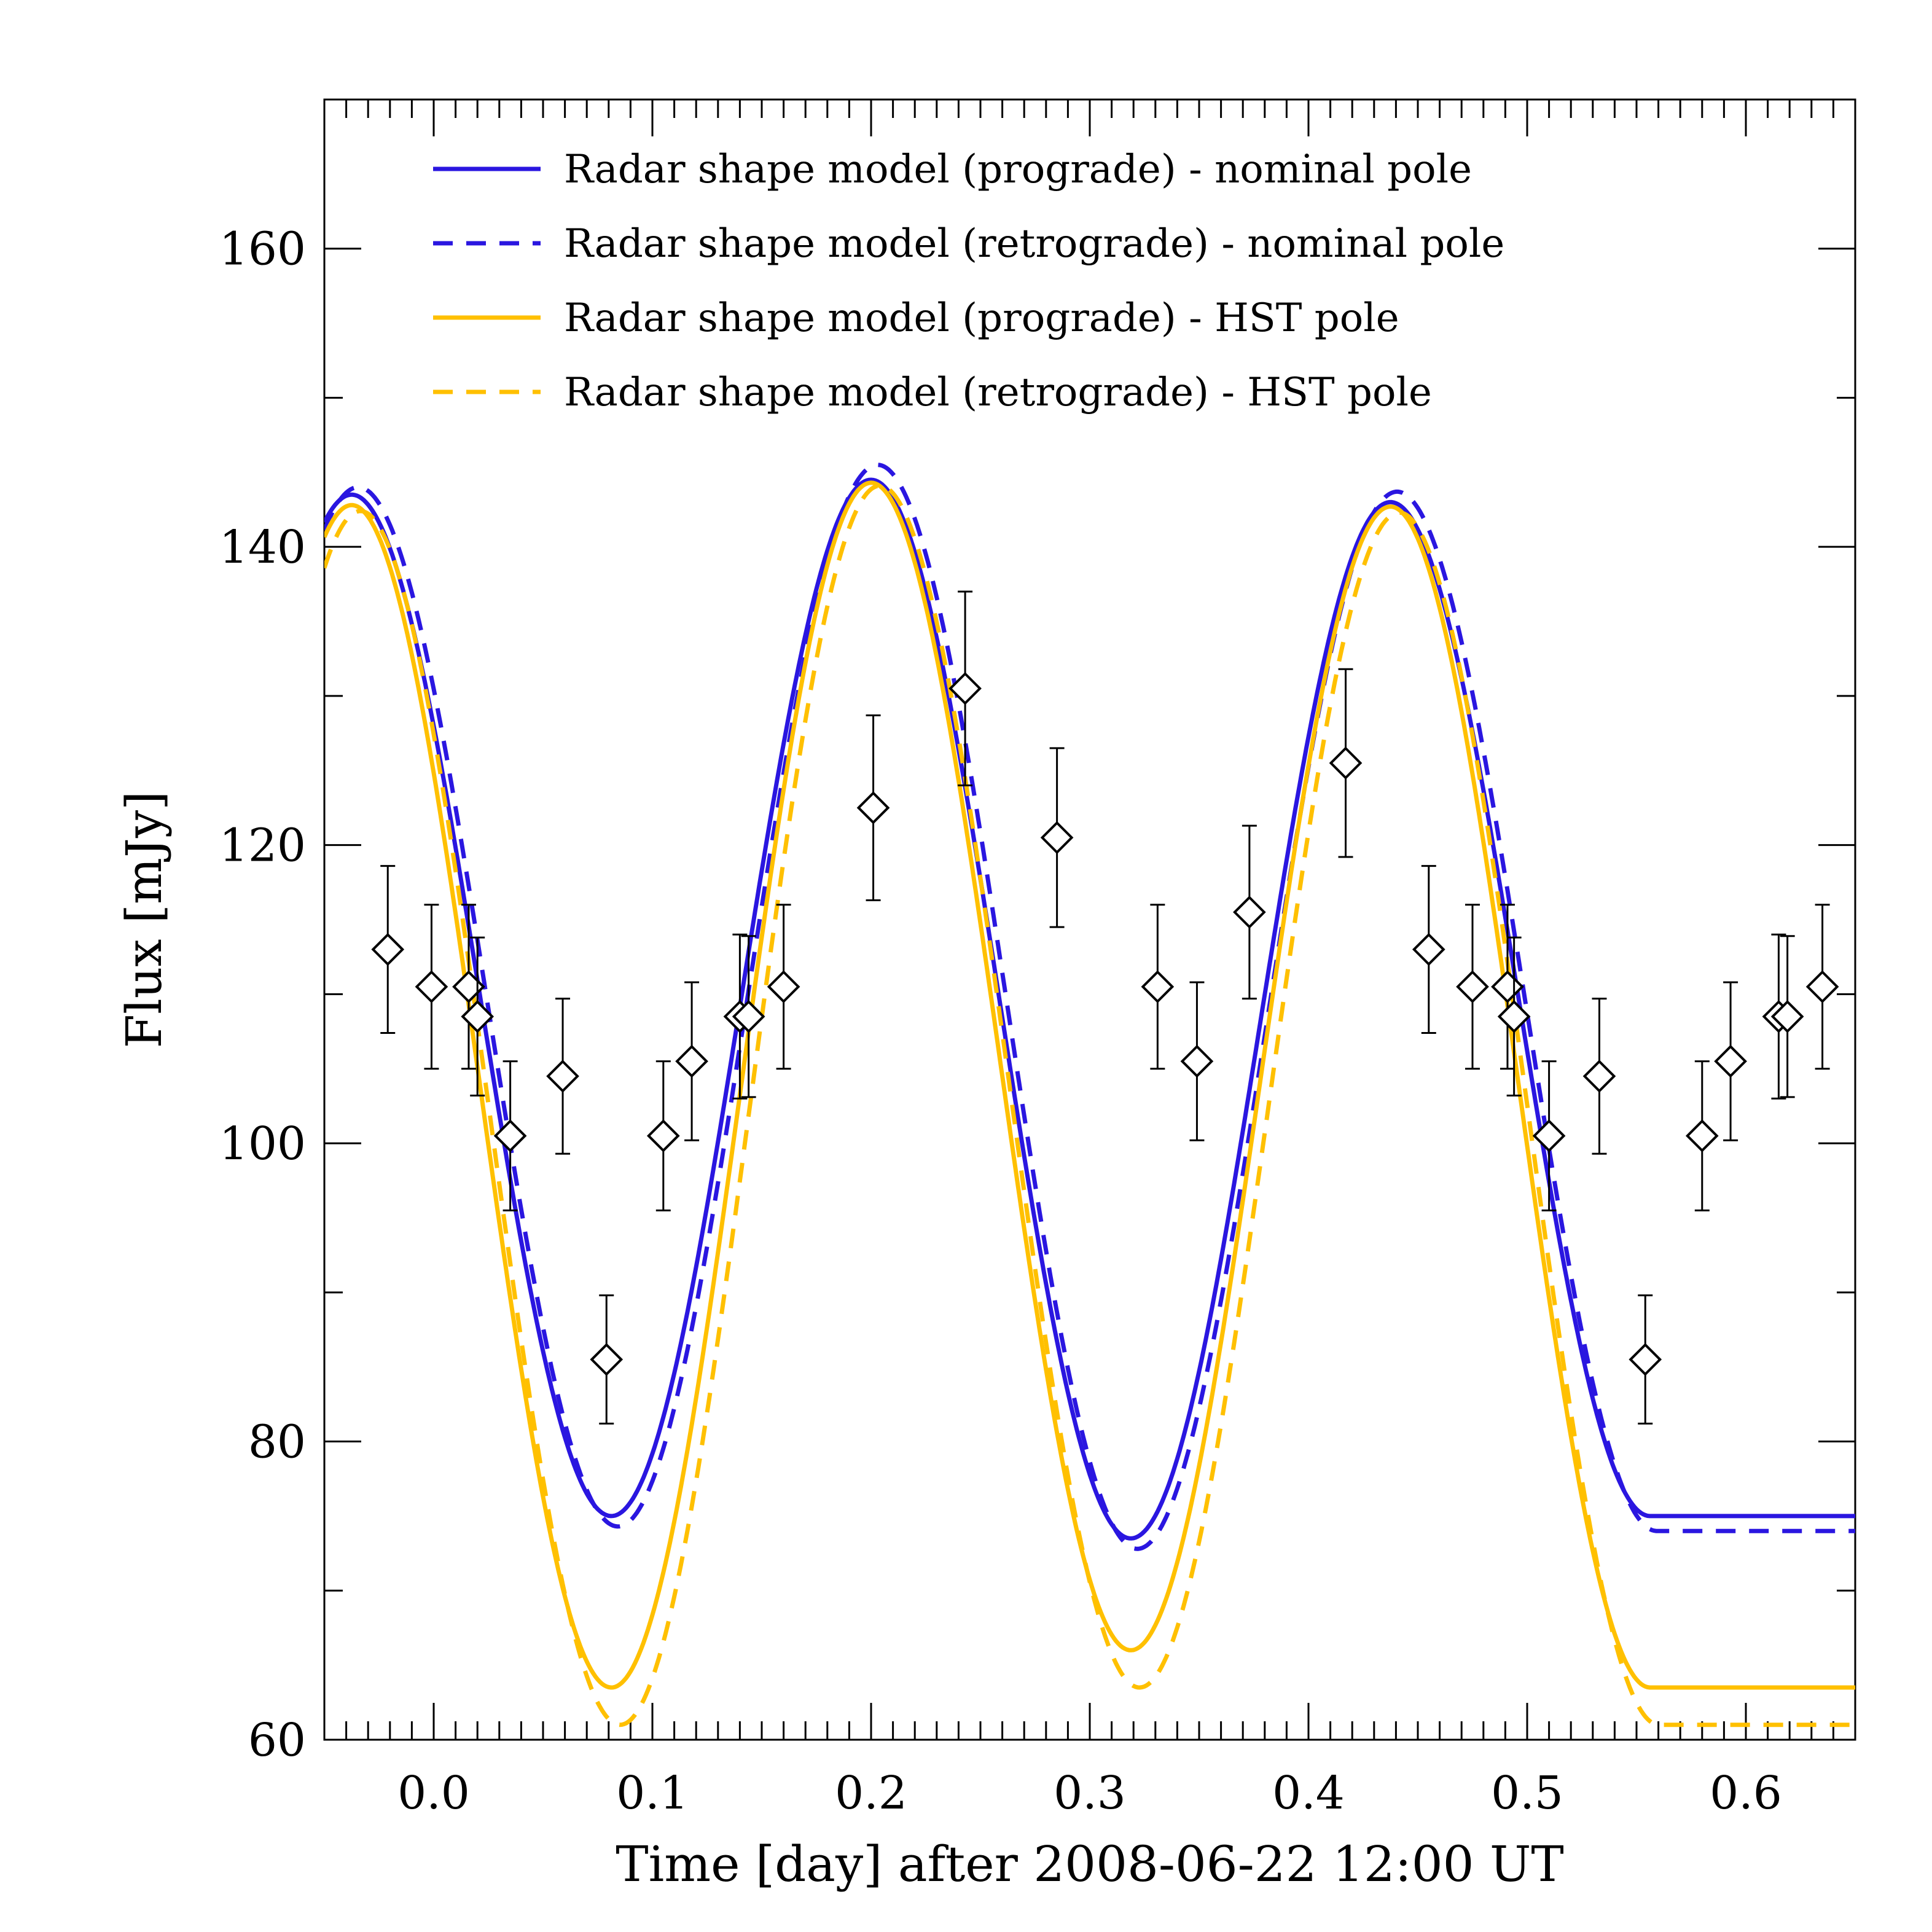  What do you see at coordinates (262, 1143) in the screenshot?
I see `y-tick-label: 100` at bounding box center [262, 1143].